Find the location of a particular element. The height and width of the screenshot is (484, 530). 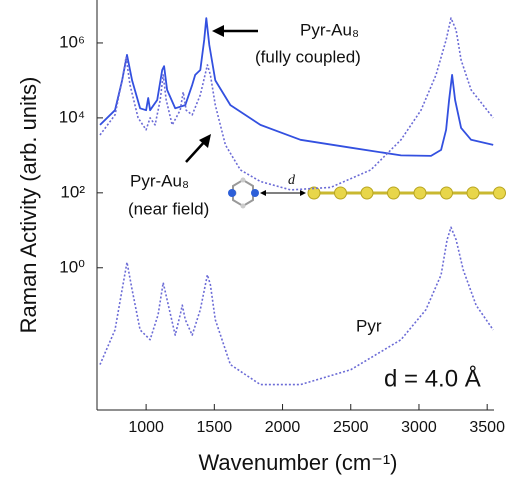

y-tick-label: 10⁴ is located at coordinates (72, 116).